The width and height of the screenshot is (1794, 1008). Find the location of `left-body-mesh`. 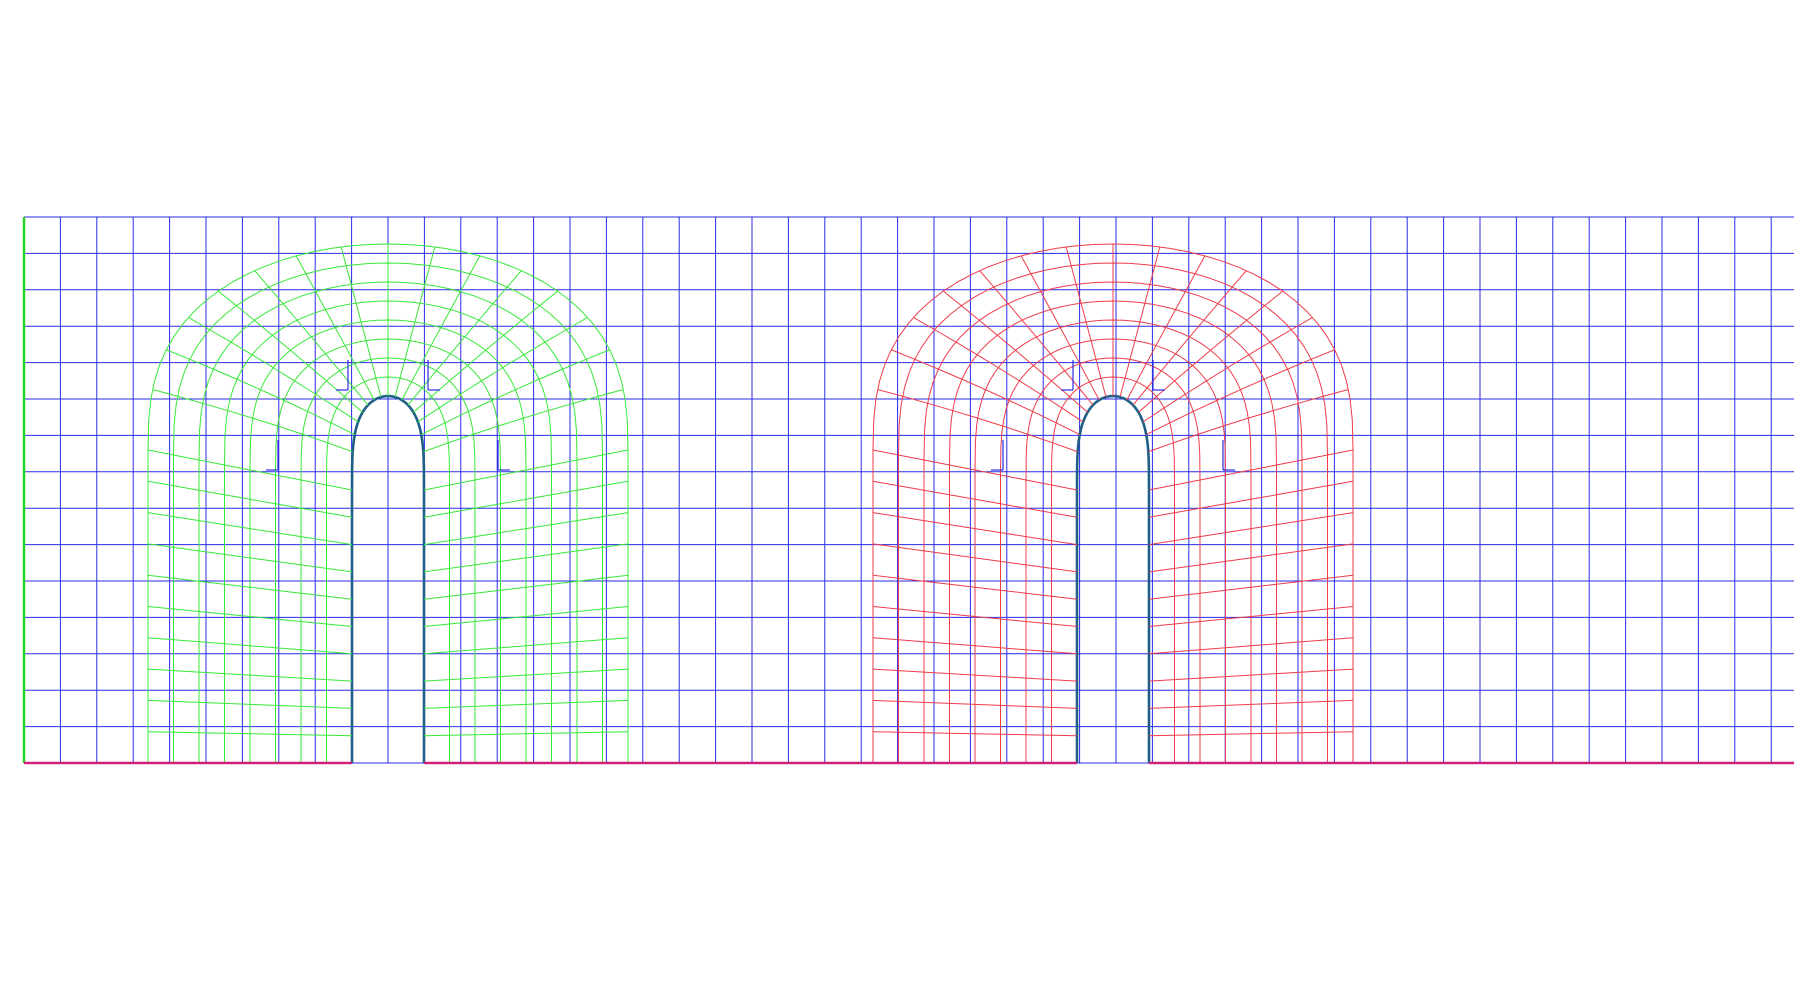

left-body-mesh is located at coordinates (388, 503).